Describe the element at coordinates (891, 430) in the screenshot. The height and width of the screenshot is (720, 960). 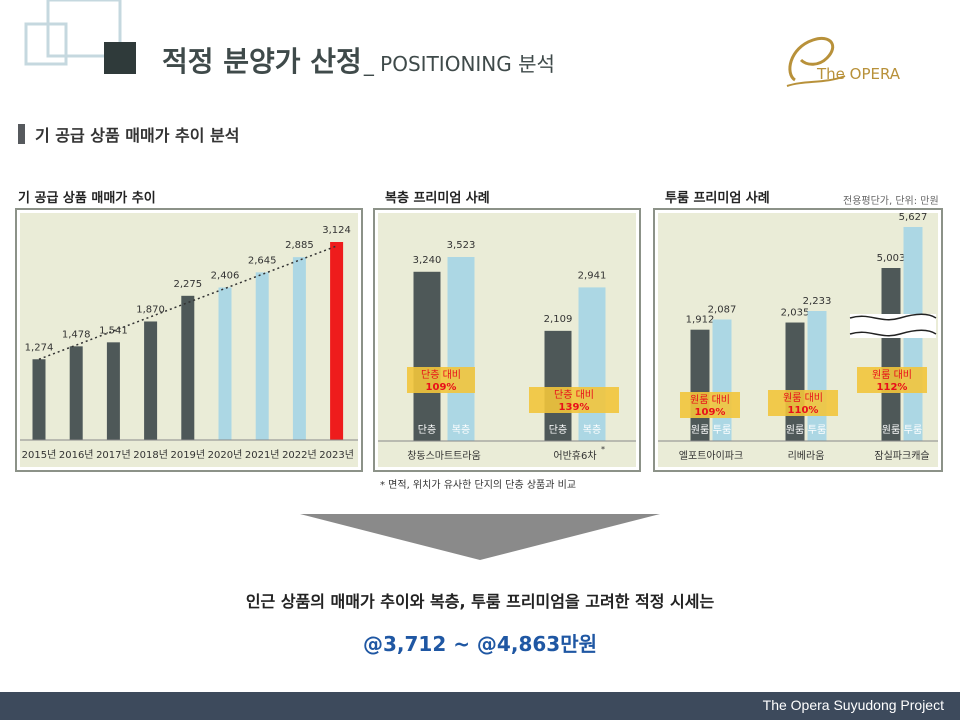
I see `bar-label-잠실파크캐슬-원룸: 원룸` at that location.